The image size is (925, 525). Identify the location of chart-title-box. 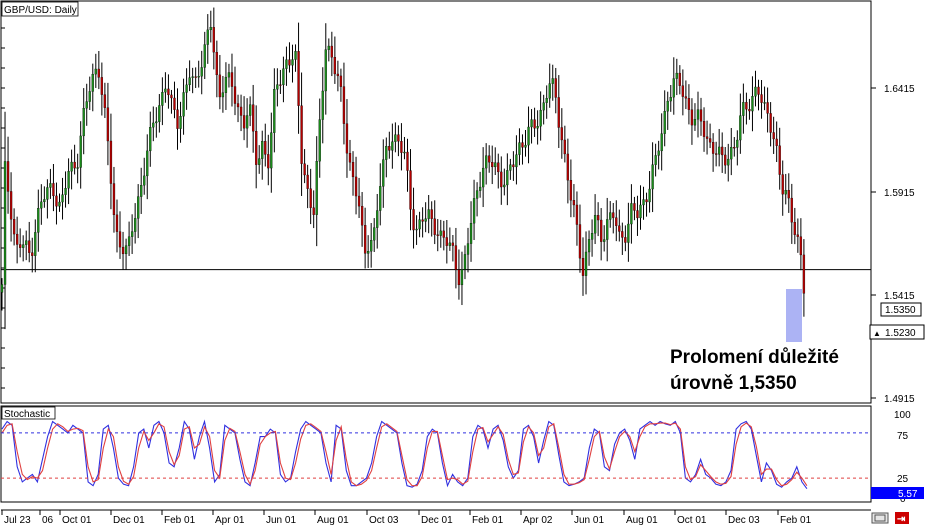
(40, 9).